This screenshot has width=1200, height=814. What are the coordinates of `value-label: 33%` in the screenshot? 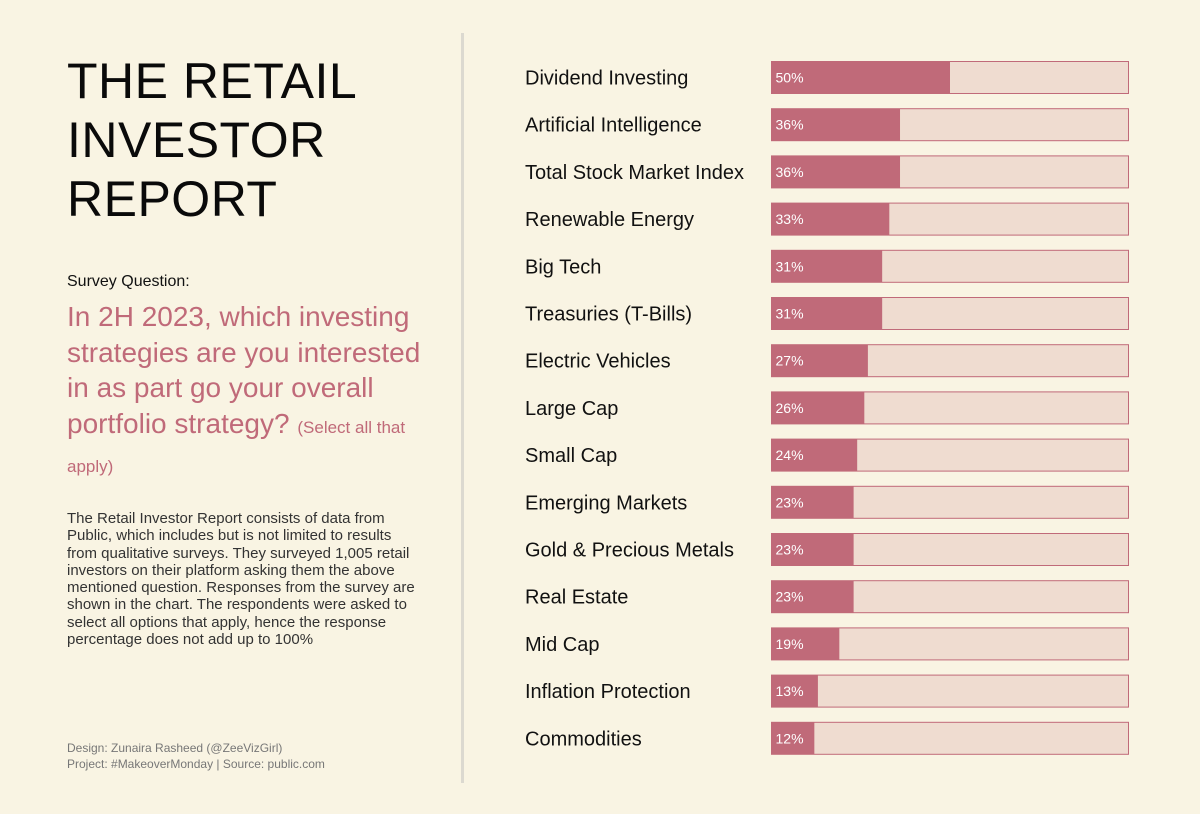 It's located at (790, 219).